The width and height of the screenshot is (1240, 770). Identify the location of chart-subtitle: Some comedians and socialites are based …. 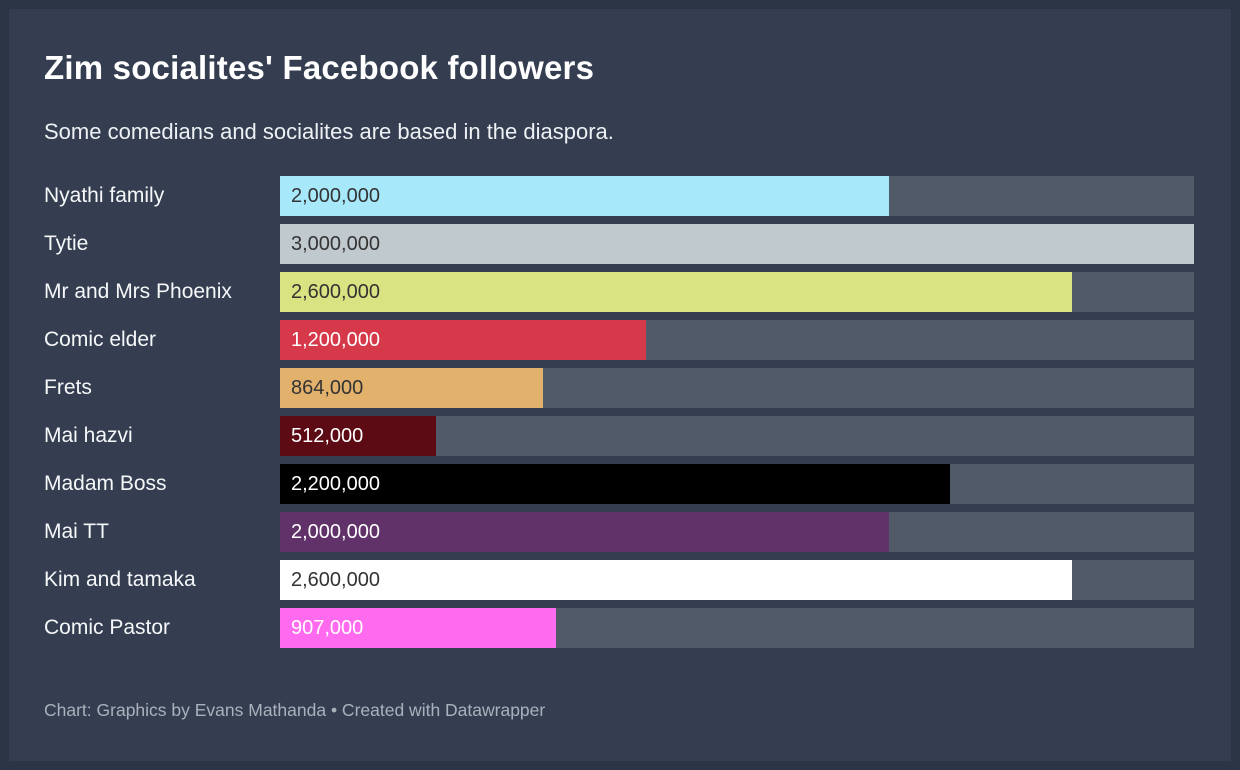
(329, 131).